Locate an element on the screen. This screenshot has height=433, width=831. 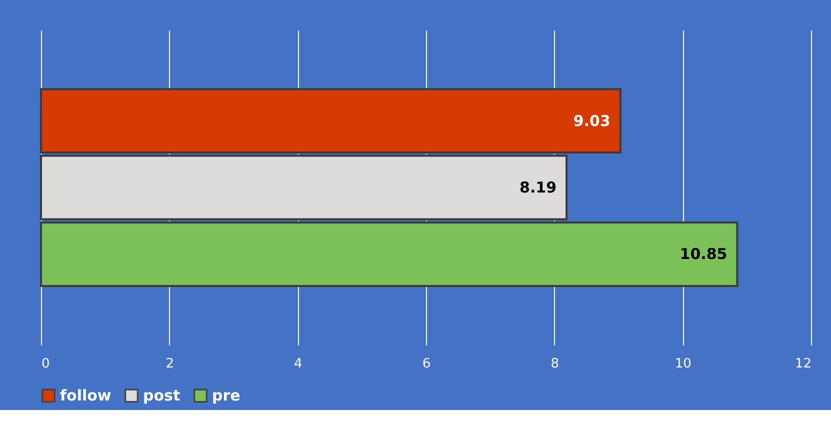
x-tick-label: 6 is located at coordinates (426, 364).